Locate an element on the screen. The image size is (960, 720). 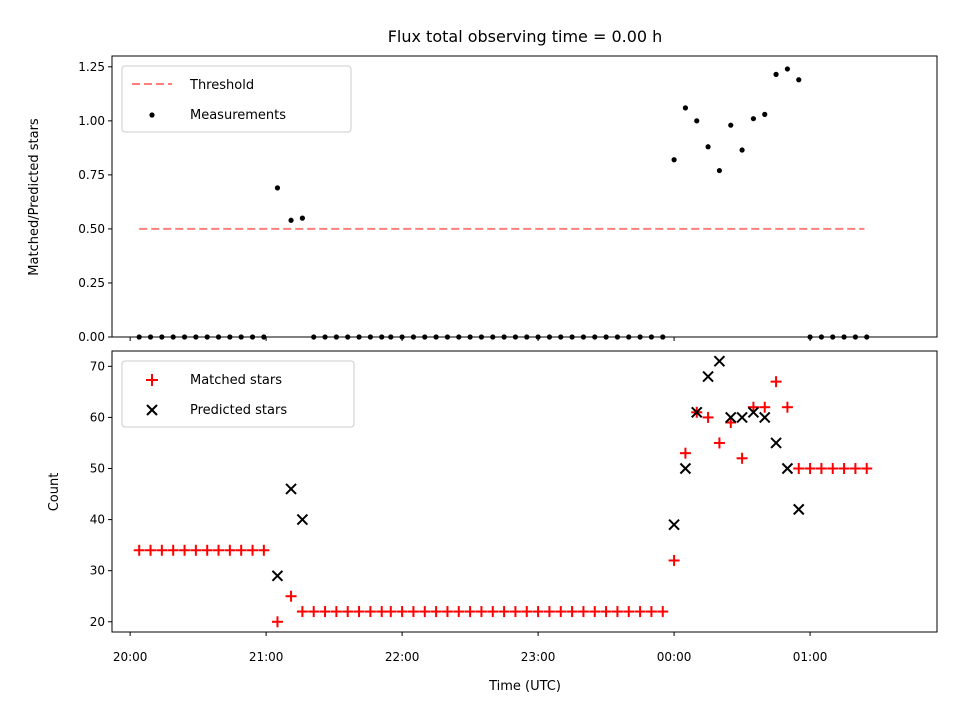
bottom-y-tick-label: 50 is located at coordinates (97, 469).